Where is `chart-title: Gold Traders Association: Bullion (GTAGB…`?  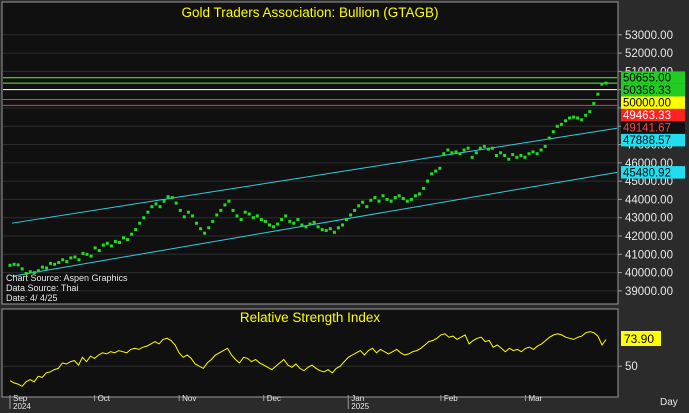 chart-title: Gold Traders Association: Bullion (GTAGB… is located at coordinates (309, 12).